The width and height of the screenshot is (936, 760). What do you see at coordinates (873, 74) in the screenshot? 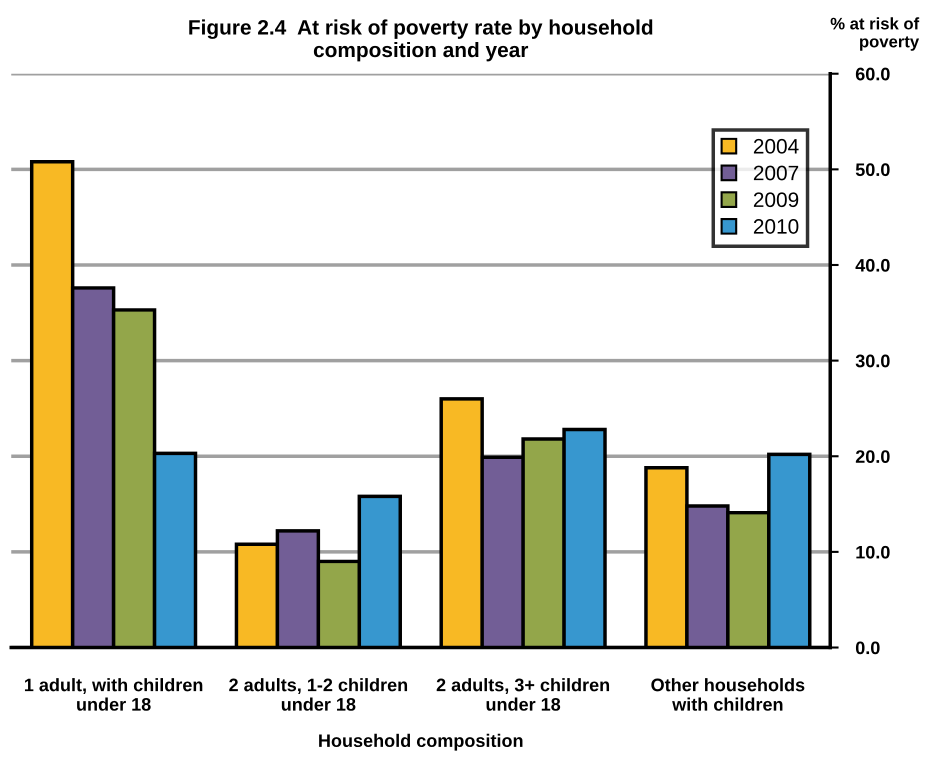
I see `y-tick-label: 60.0` at bounding box center [873, 74].